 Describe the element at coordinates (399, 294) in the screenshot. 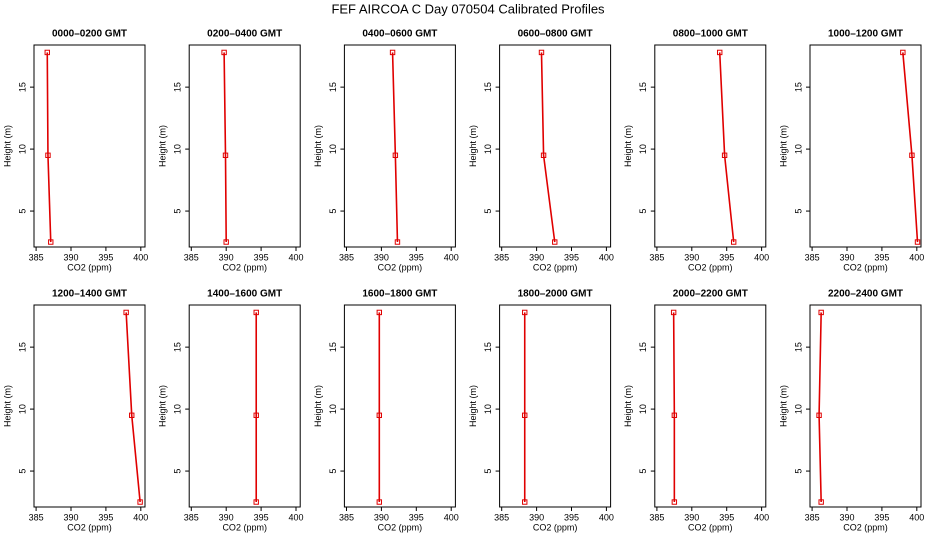

I see `panel-title: 1600–1800 GMT` at that location.